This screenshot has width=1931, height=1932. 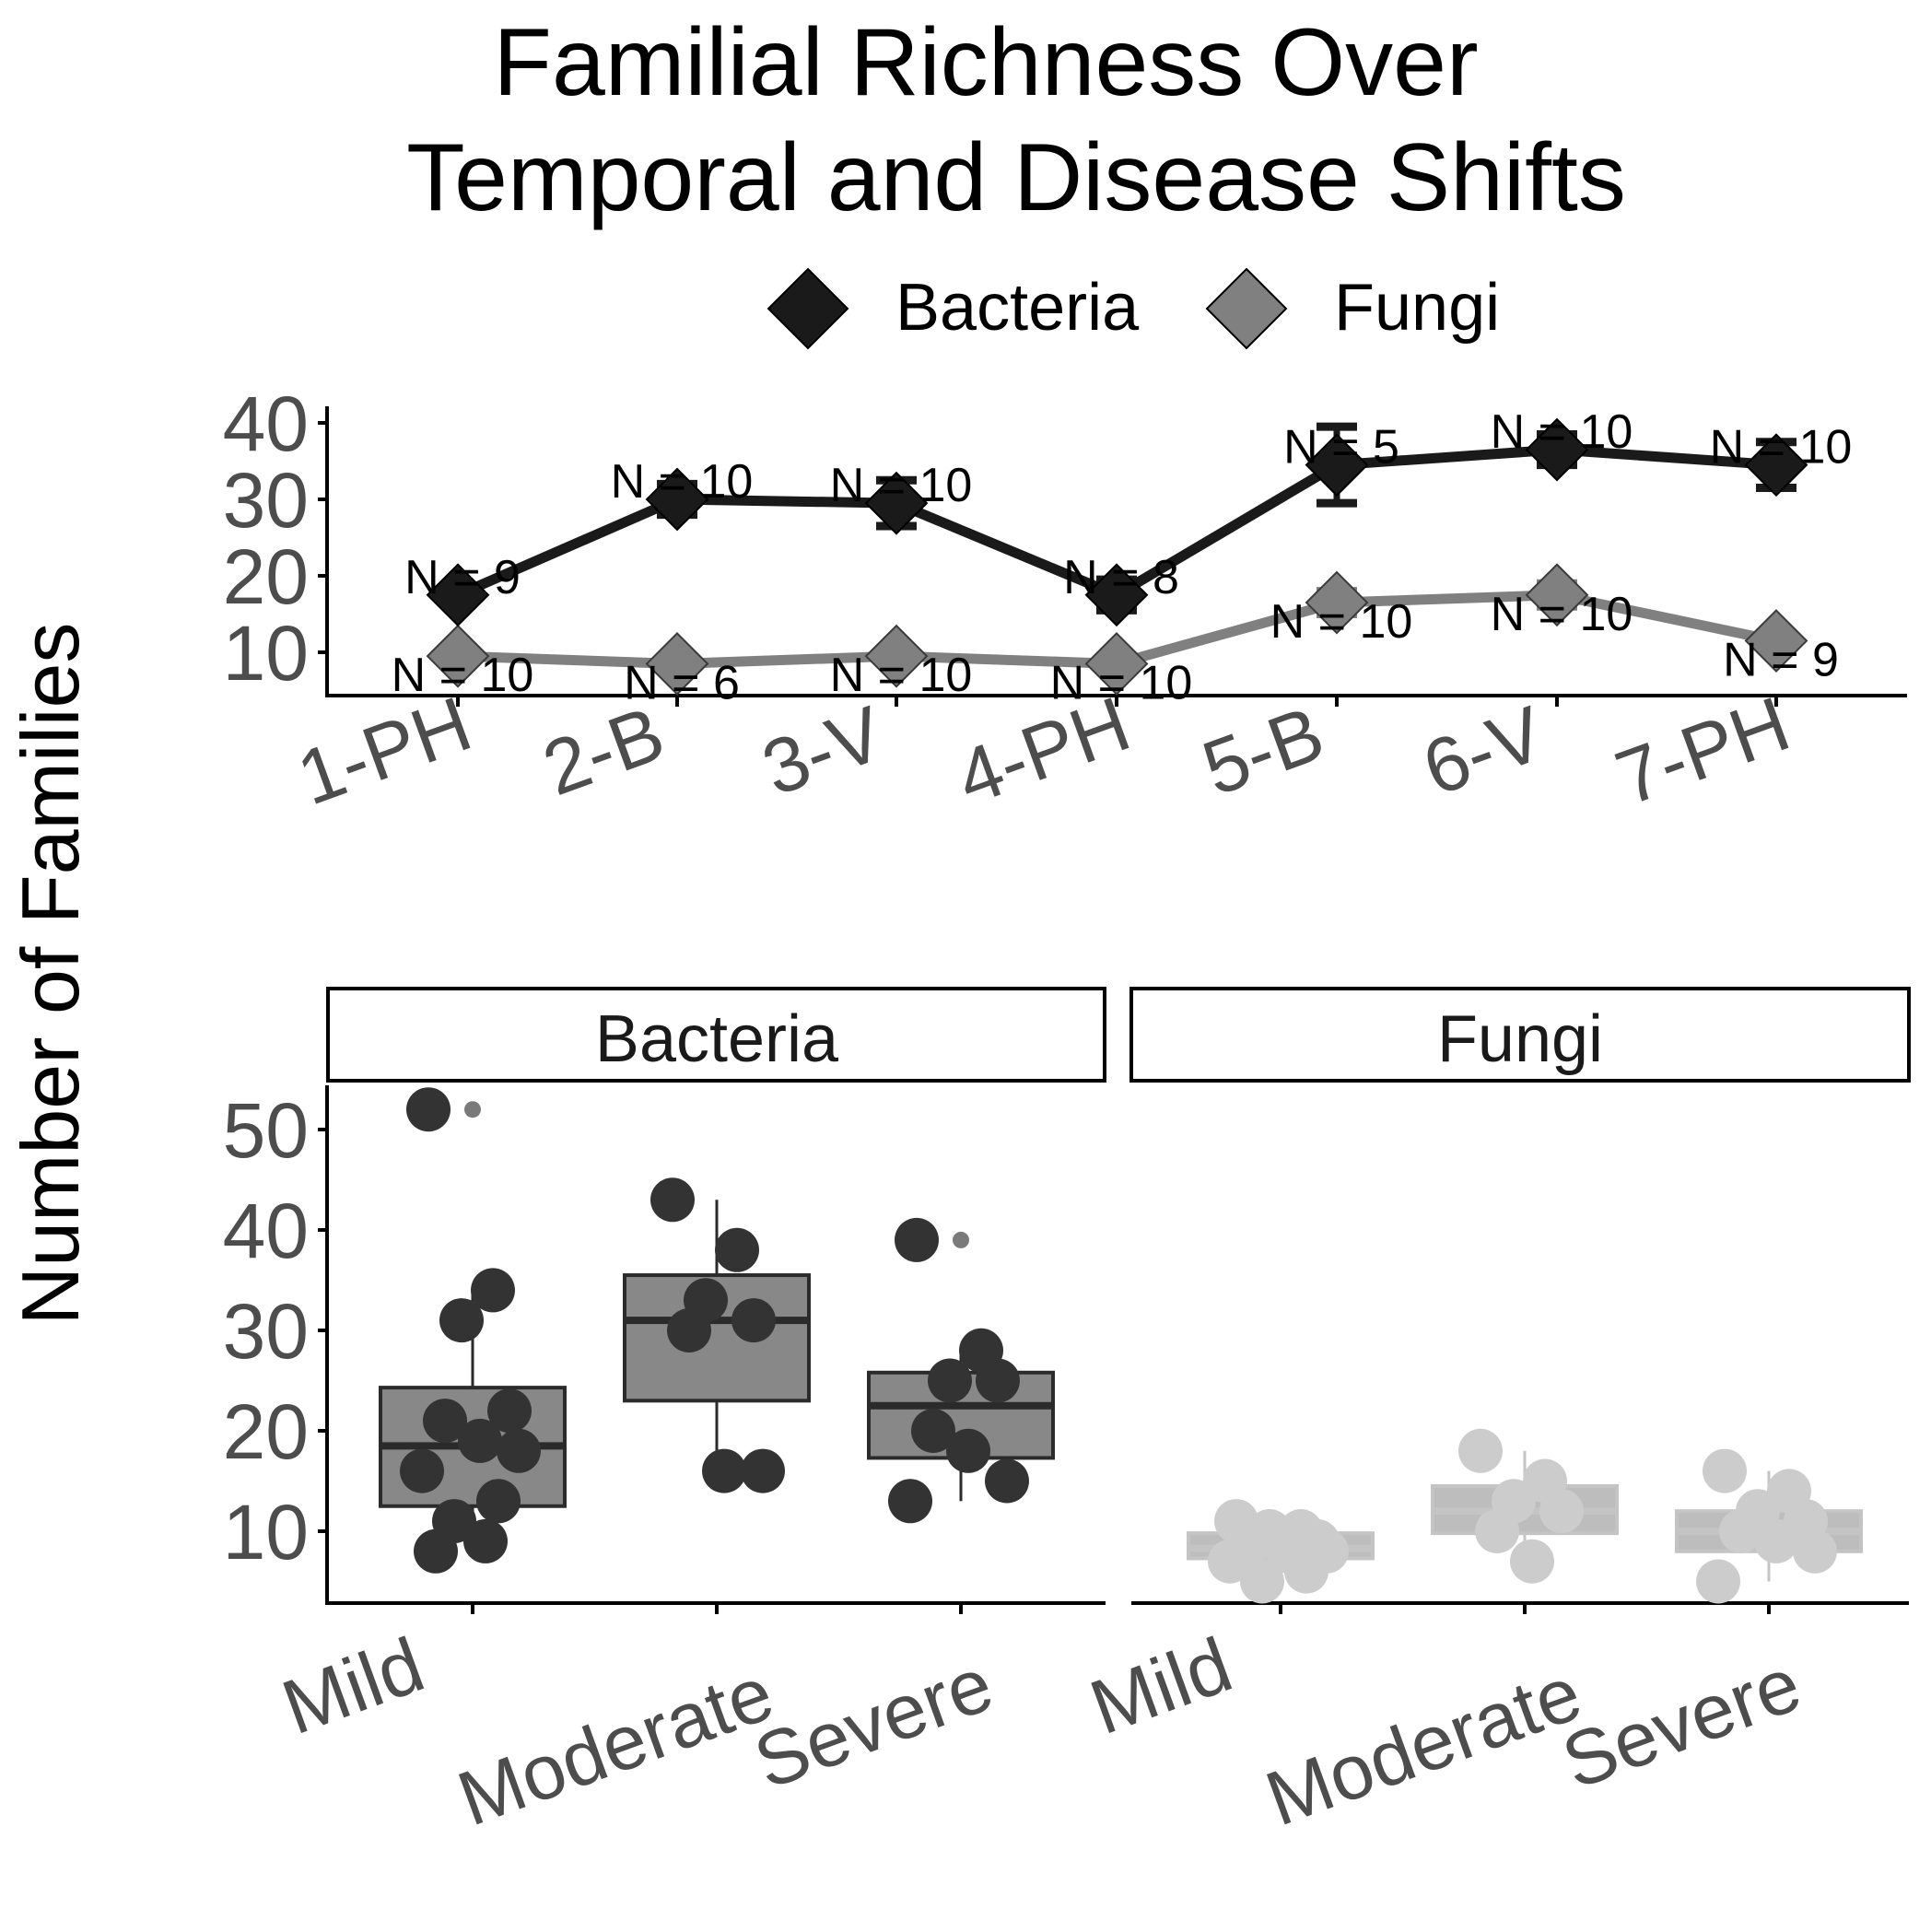 What do you see at coordinates (266, 653) in the screenshot?
I see `top-y-tick-label: 10` at bounding box center [266, 653].